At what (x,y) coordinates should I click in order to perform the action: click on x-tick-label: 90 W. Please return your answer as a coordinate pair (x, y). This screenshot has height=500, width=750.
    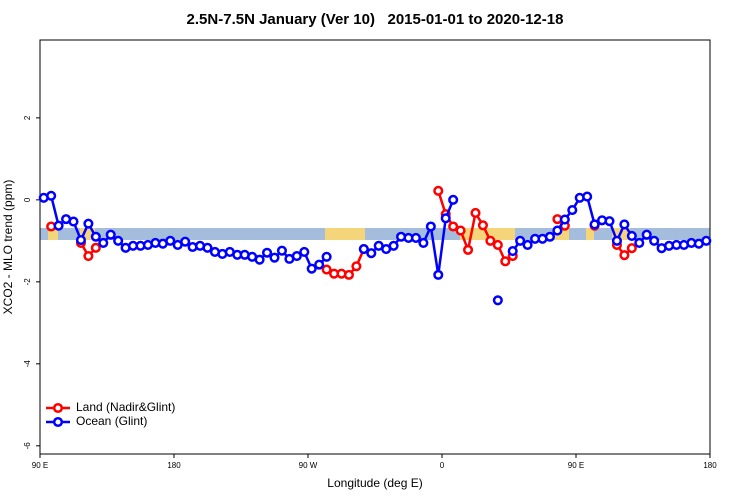
    Looking at the image, I should click on (308, 465).